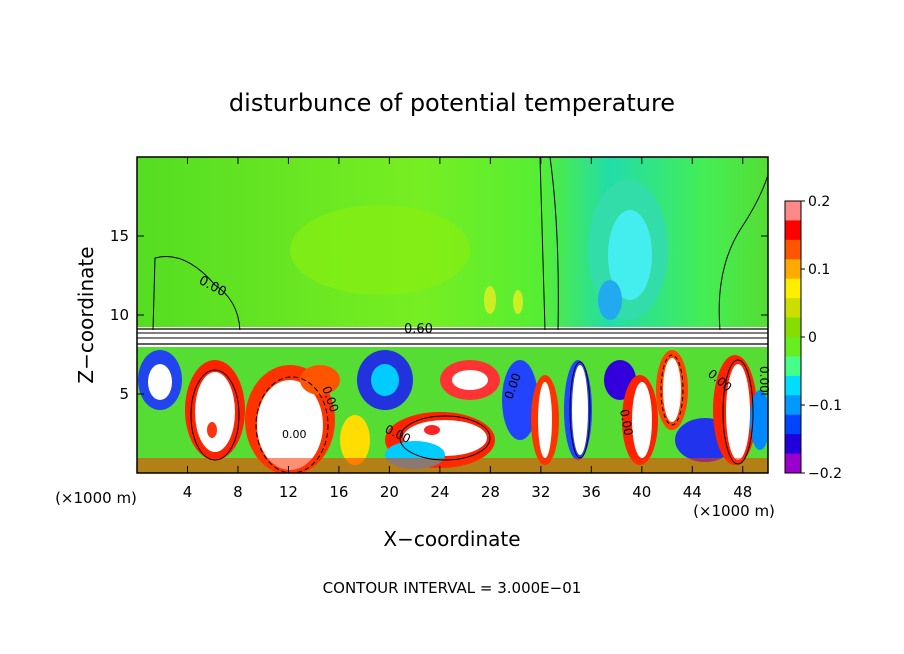 The width and height of the screenshot is (904, 654). What do you see at coordinates (540, 492) in the screenshot?
I see `x-tick-label: 32` at bounding box center [540, 492].